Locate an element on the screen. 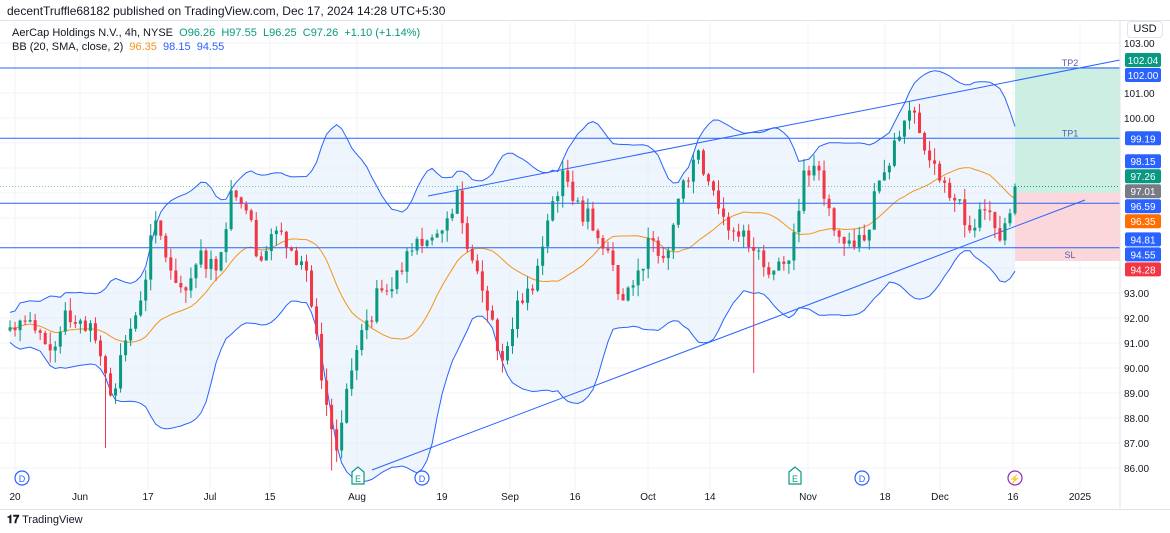 The height and width of the screenshot is (533, 1170). high-value: H97.55 is located at coordinates (239, 33).